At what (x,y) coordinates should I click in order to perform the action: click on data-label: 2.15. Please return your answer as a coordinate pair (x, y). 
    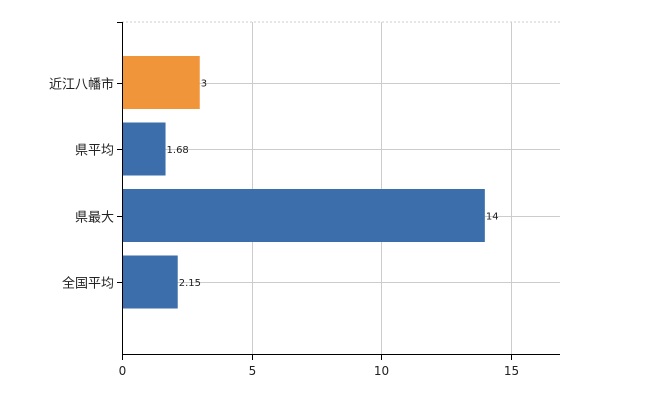
    Looking at the image, I should click on (190, 283).